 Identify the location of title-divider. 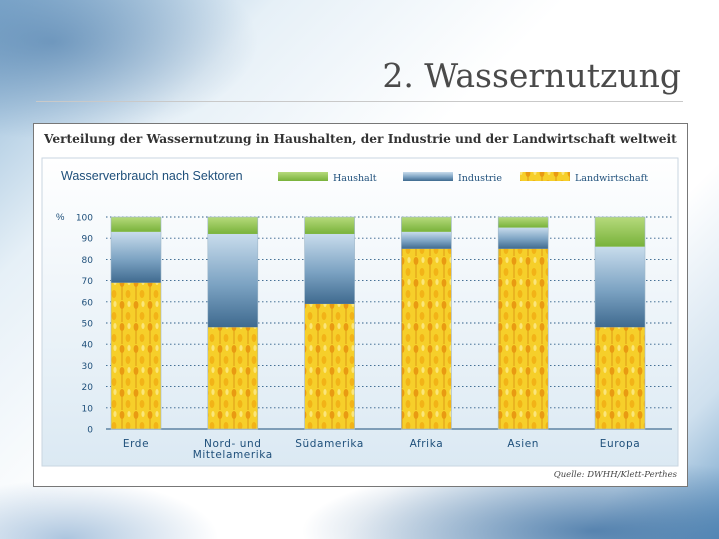
(359, 101).